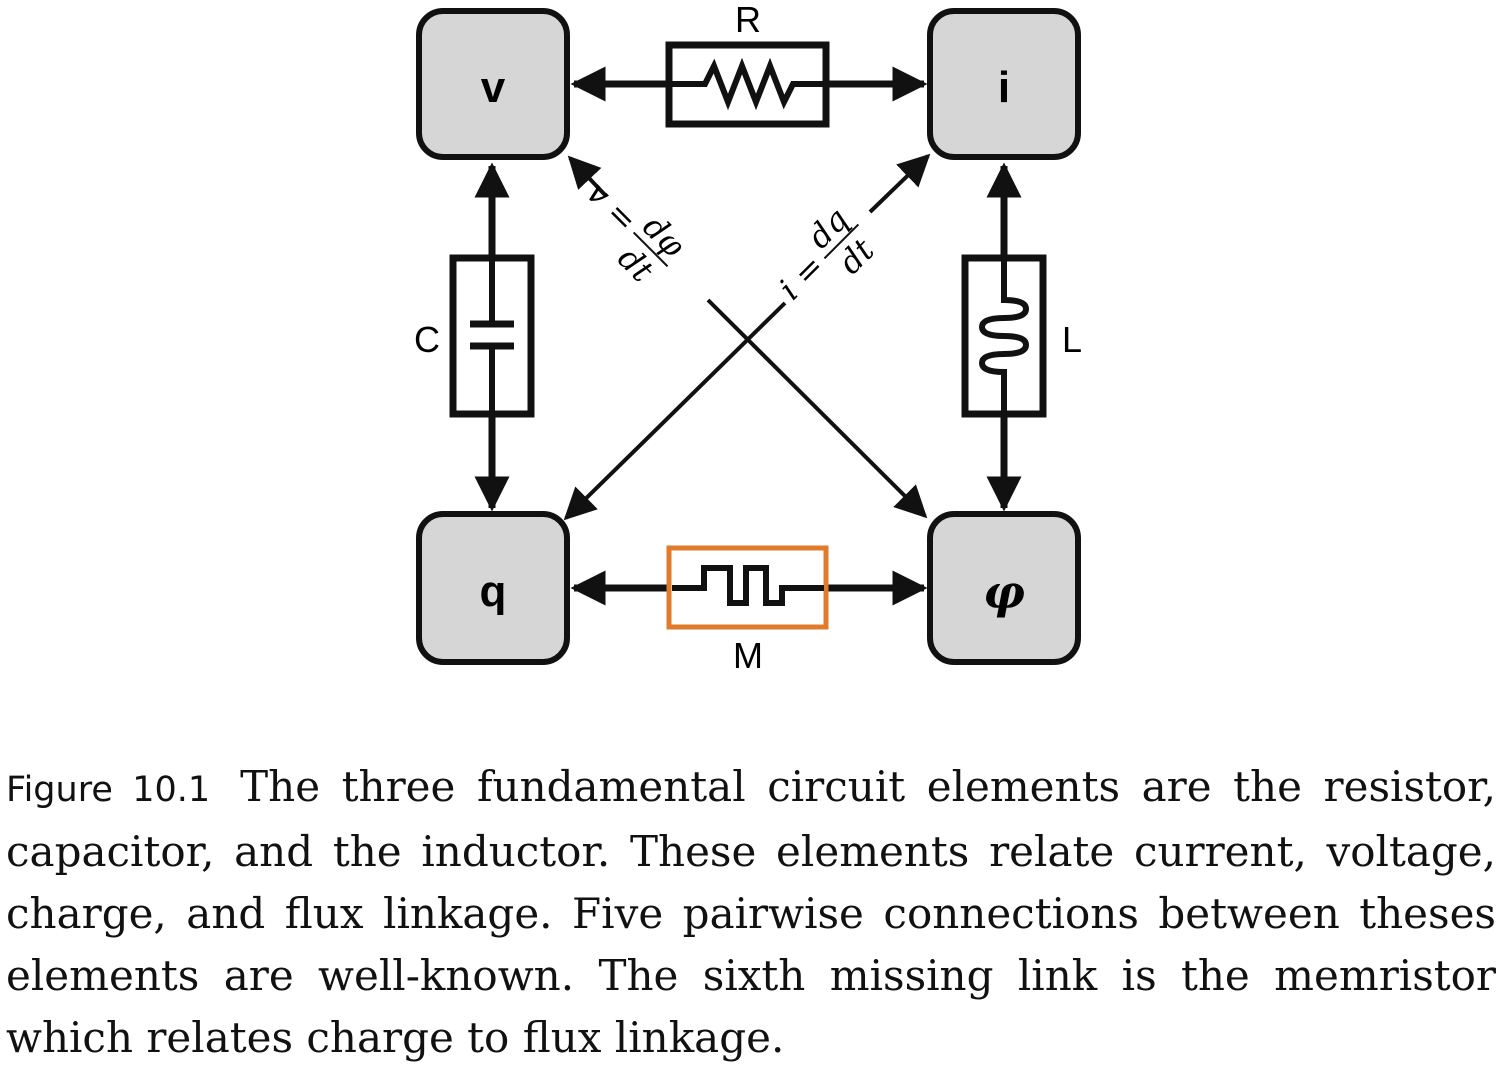  I want to click on resistor-symbol, so click(747, 84).